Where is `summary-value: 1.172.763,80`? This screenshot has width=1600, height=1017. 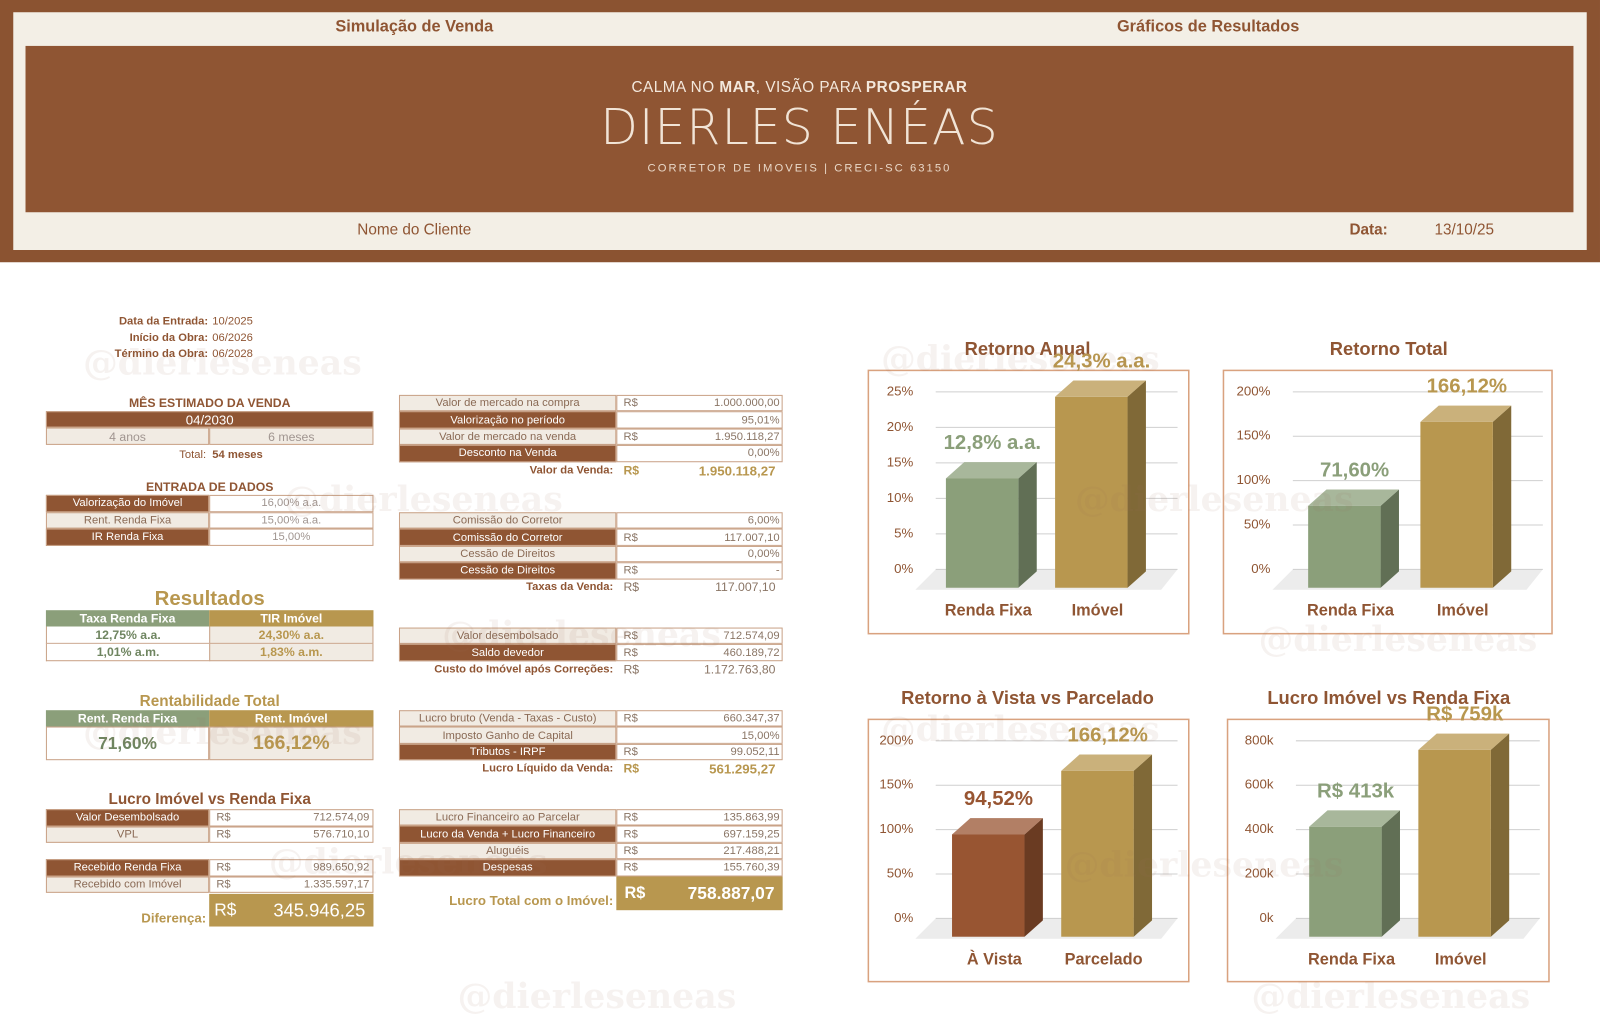
summary-value: 1.172.763,80 is located at coordinates (739, 669).